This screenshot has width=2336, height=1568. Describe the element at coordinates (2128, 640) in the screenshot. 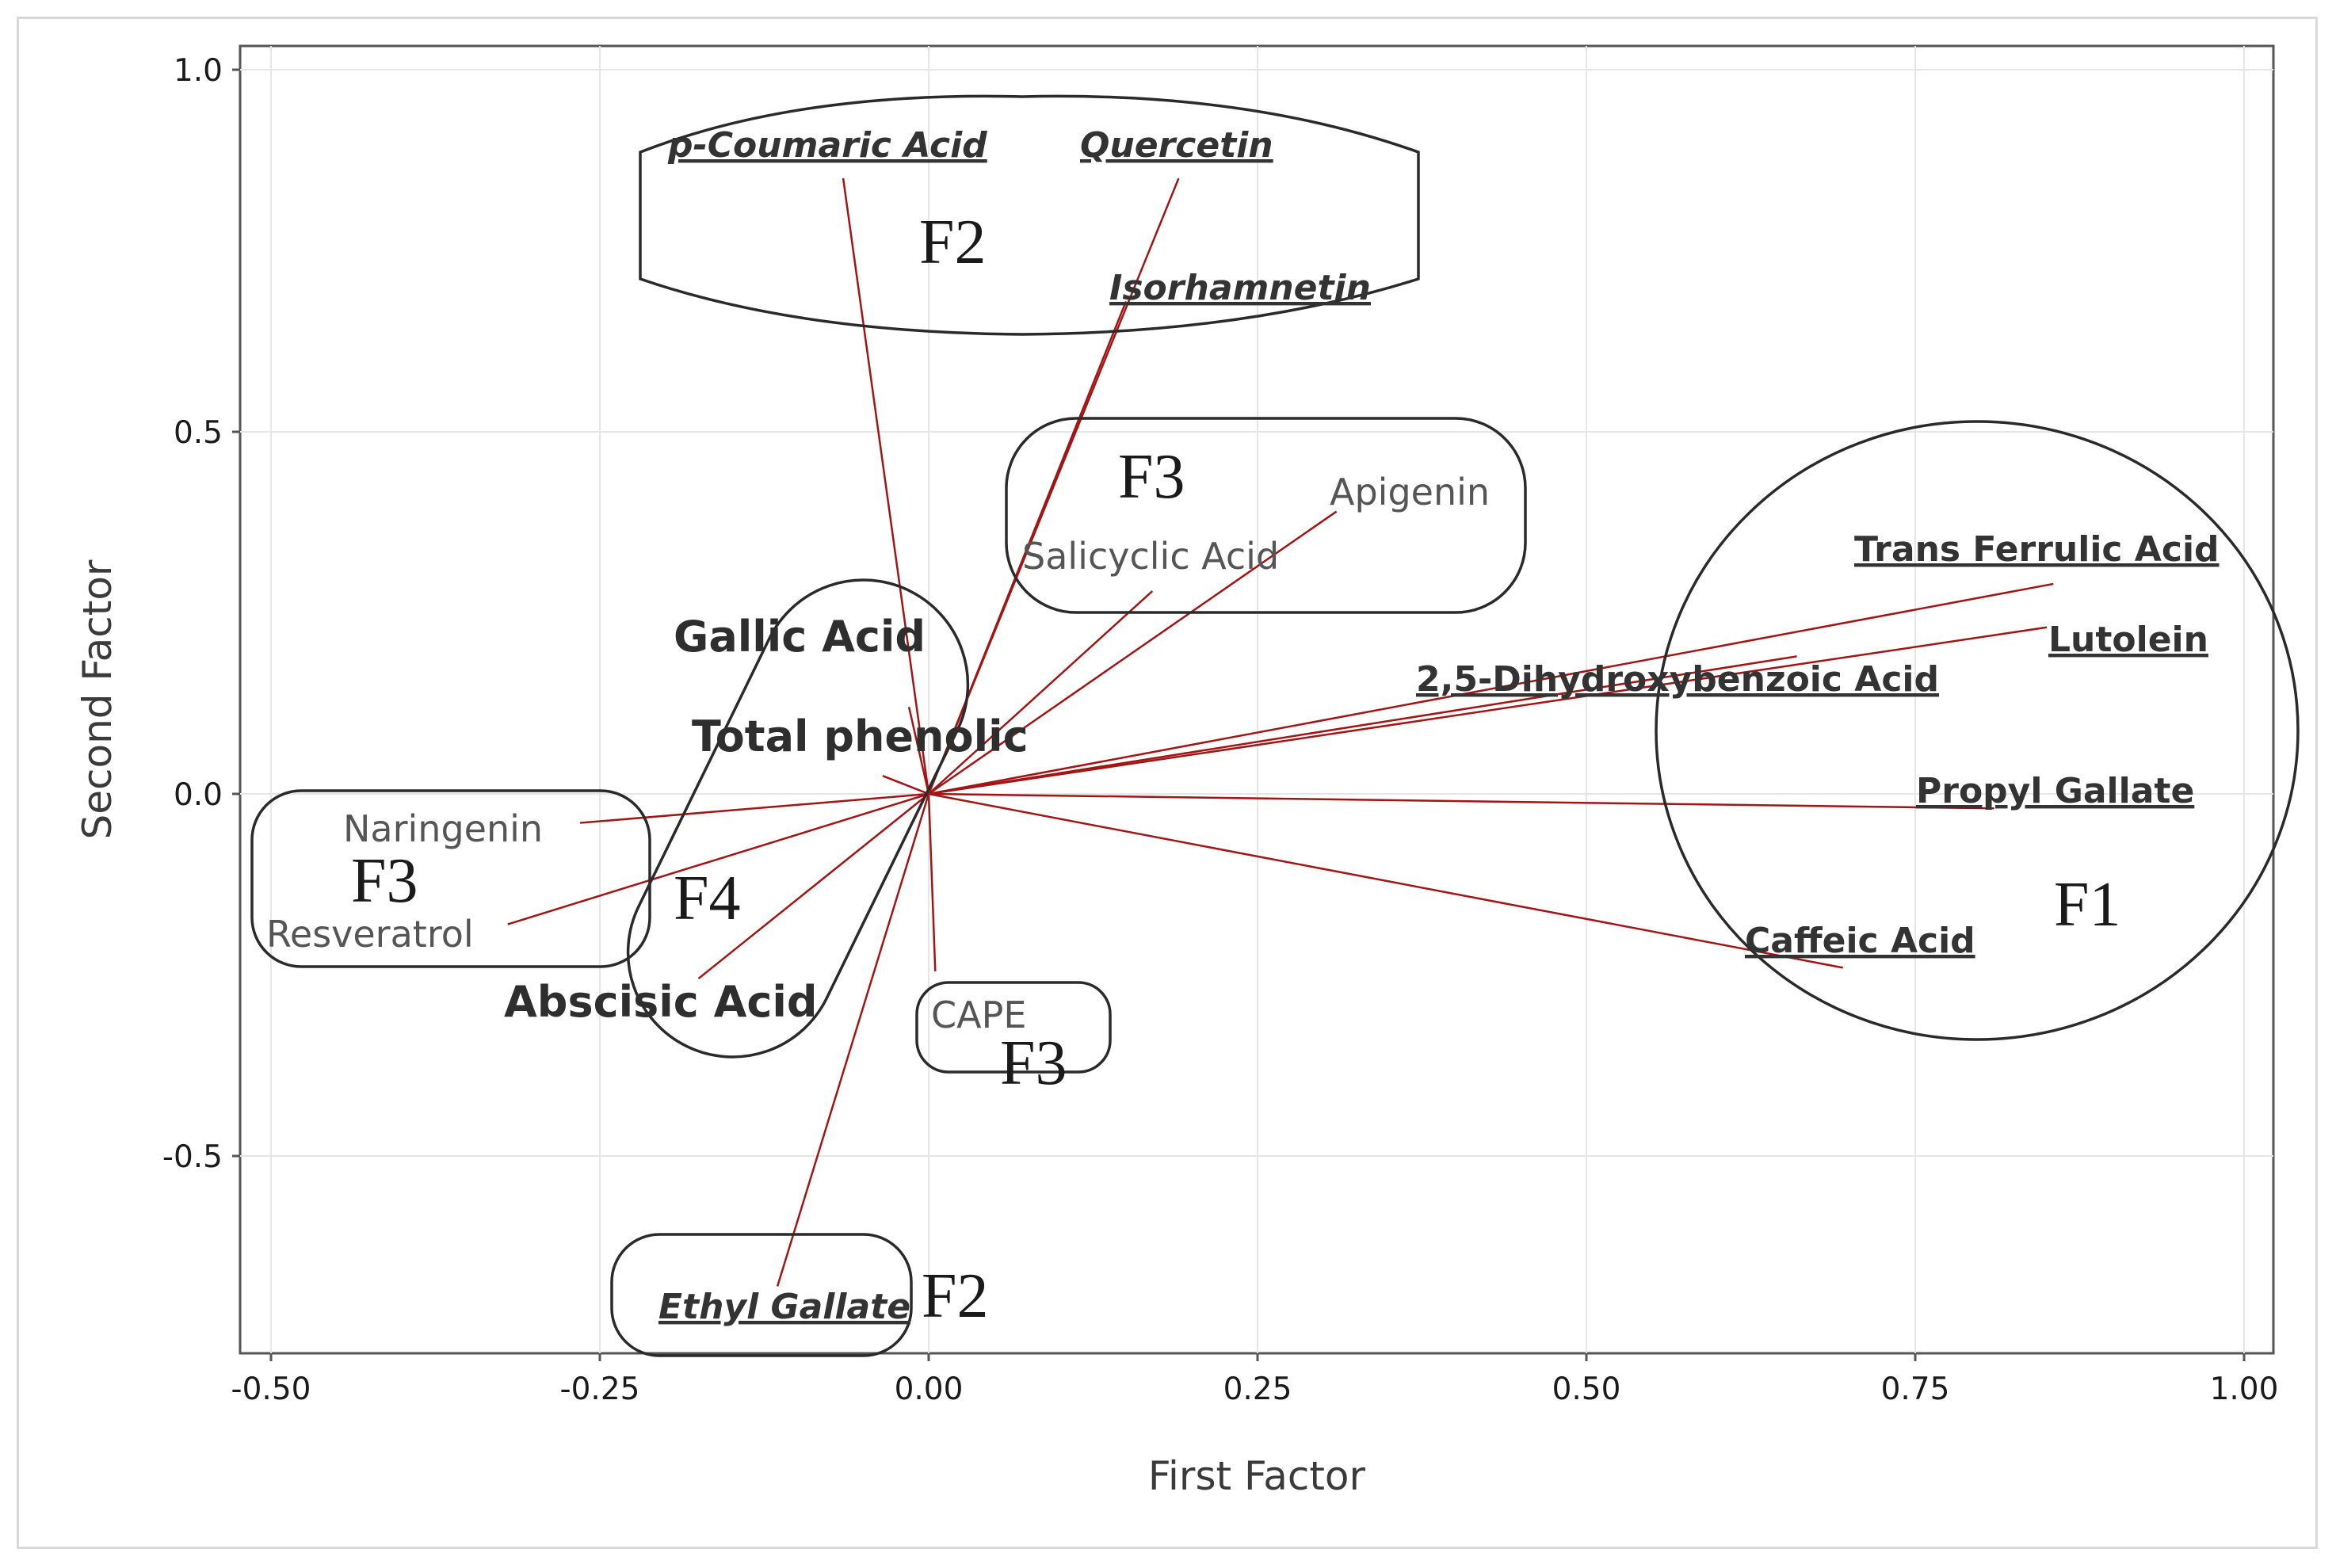

I see `label-lutolein: Lutolein` at that location.